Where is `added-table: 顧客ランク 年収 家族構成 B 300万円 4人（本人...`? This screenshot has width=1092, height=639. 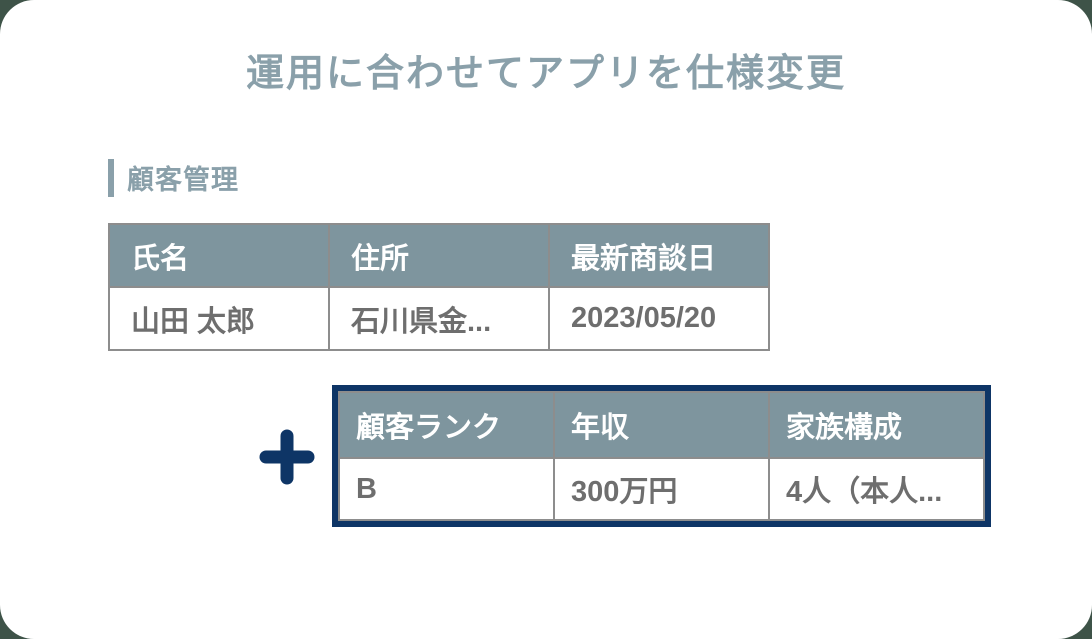
added-table: 顧客ランク 年収 家族構成 B 300万円 4人（本人... is located at coordinates (661, 456).